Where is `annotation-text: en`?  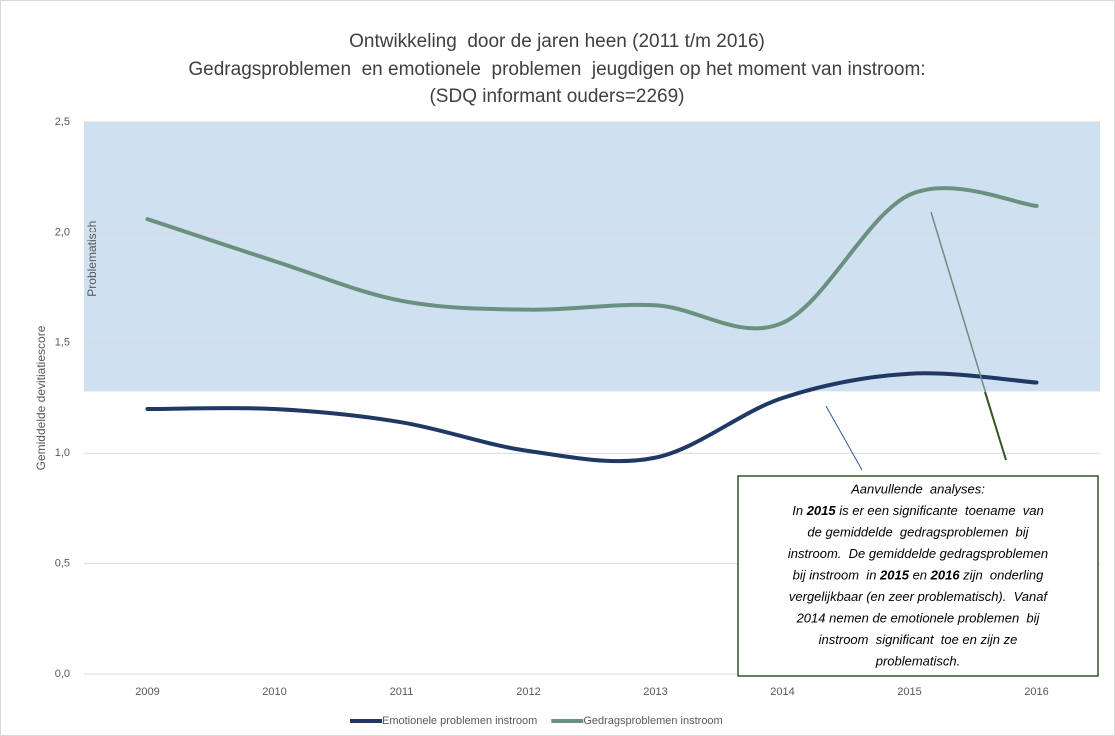
annotation-text: en is located at coordinates (920, 575).